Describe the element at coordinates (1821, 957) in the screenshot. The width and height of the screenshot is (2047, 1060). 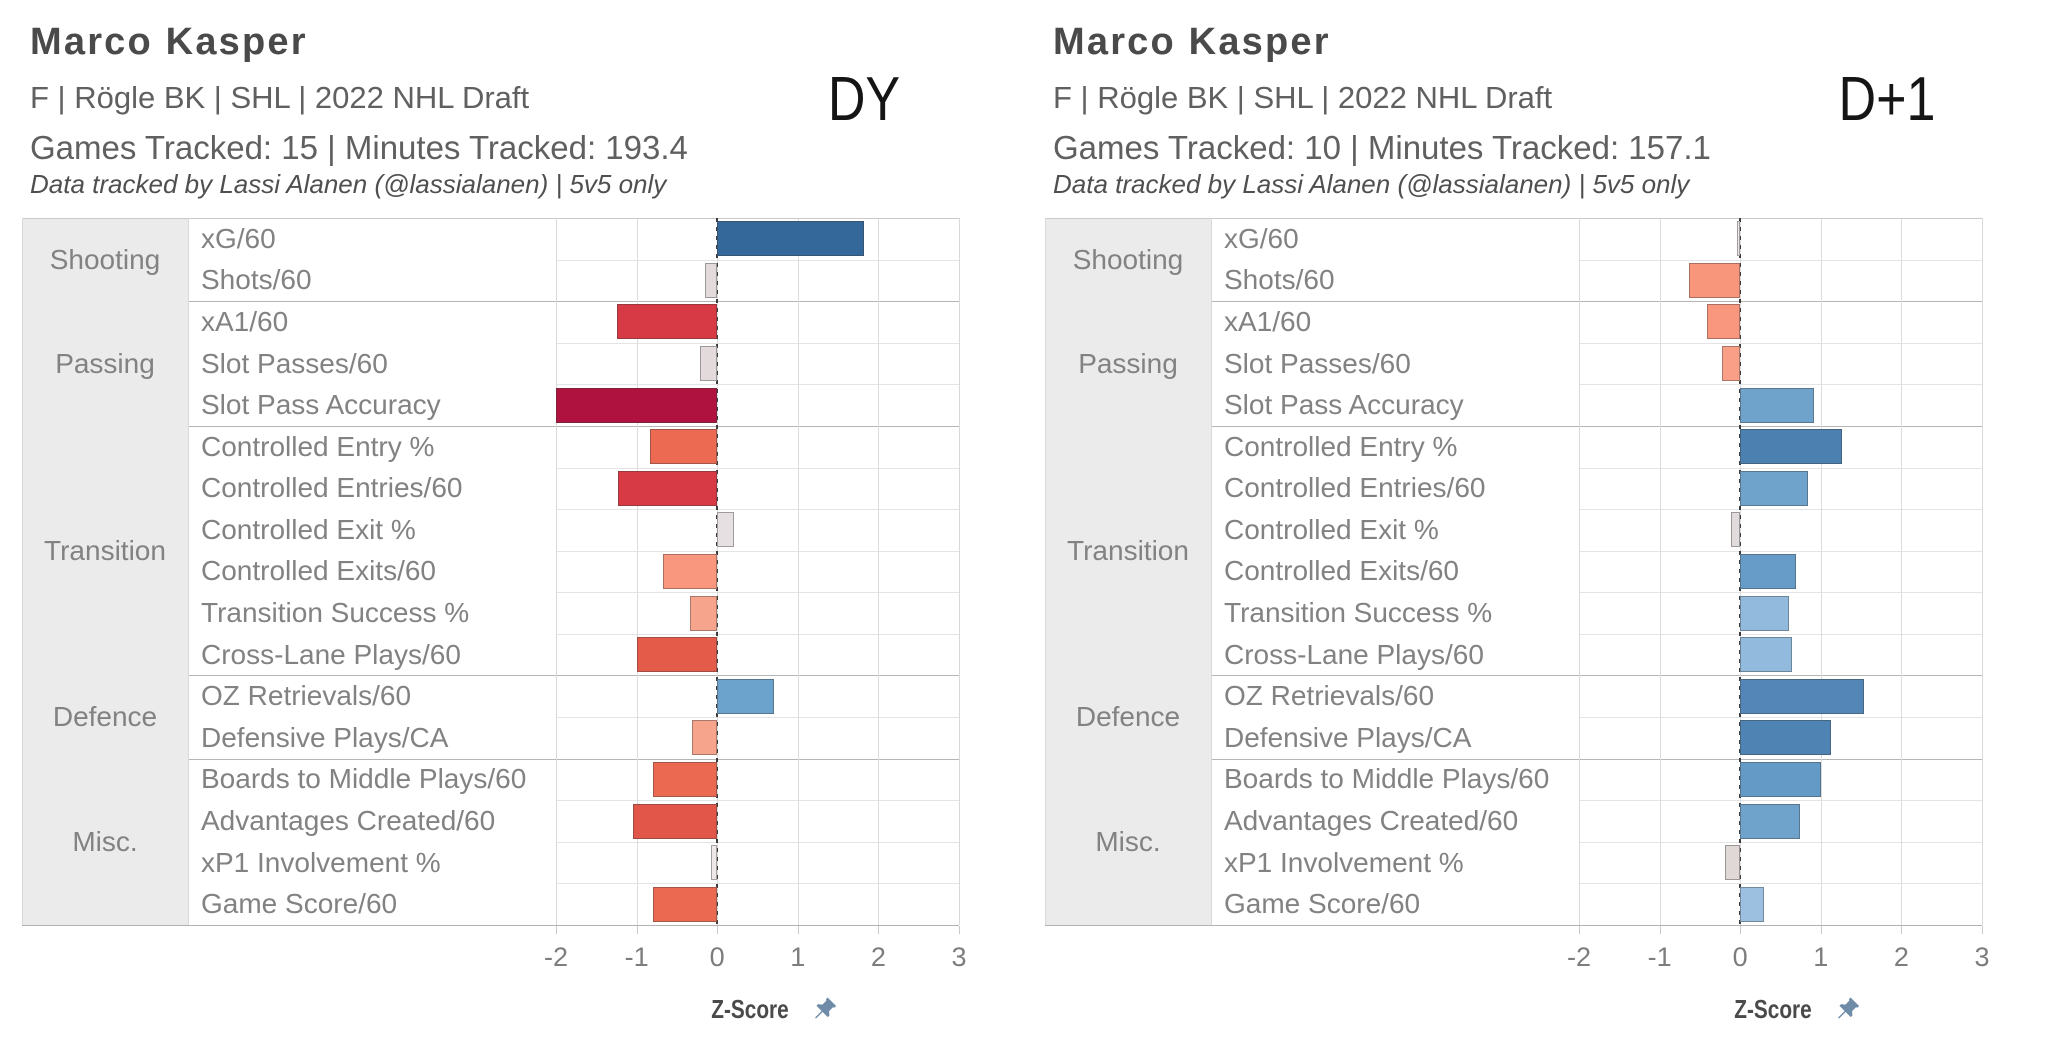
I see `x-axis-tick-label: 1` at that location.